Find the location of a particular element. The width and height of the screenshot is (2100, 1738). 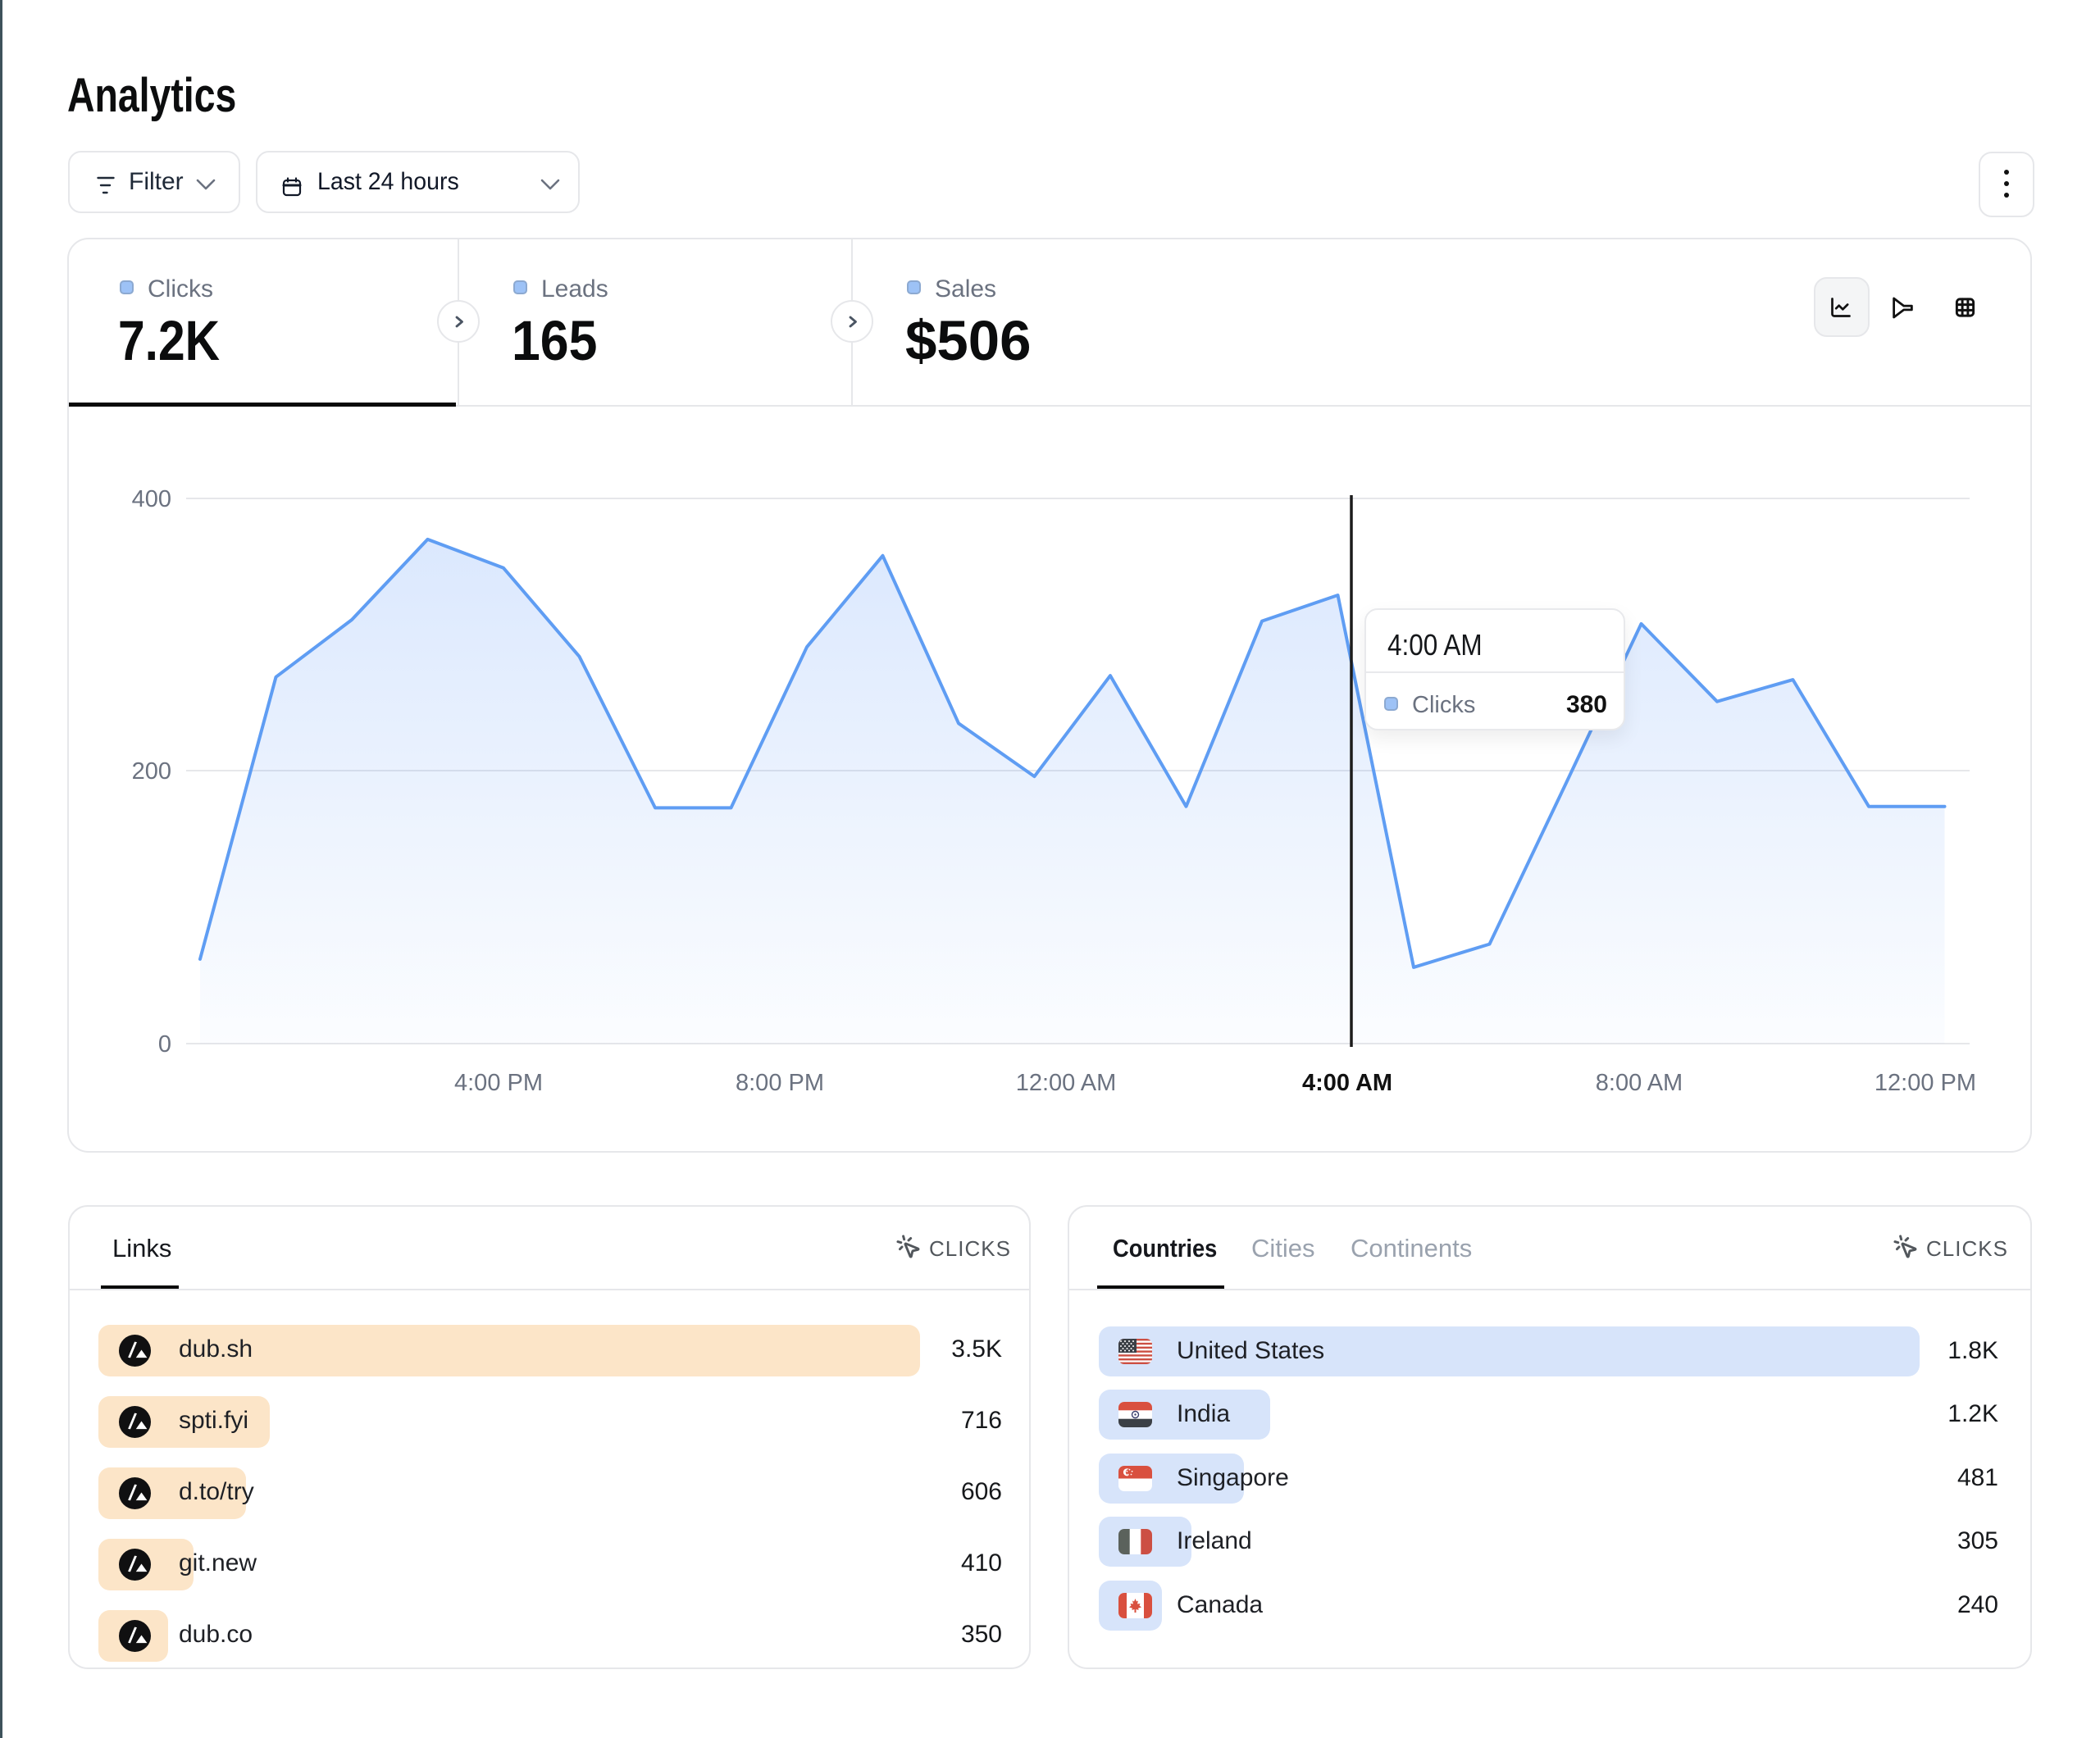

svg-text: 8:00 AM is located at coordinates (1639, 1083).